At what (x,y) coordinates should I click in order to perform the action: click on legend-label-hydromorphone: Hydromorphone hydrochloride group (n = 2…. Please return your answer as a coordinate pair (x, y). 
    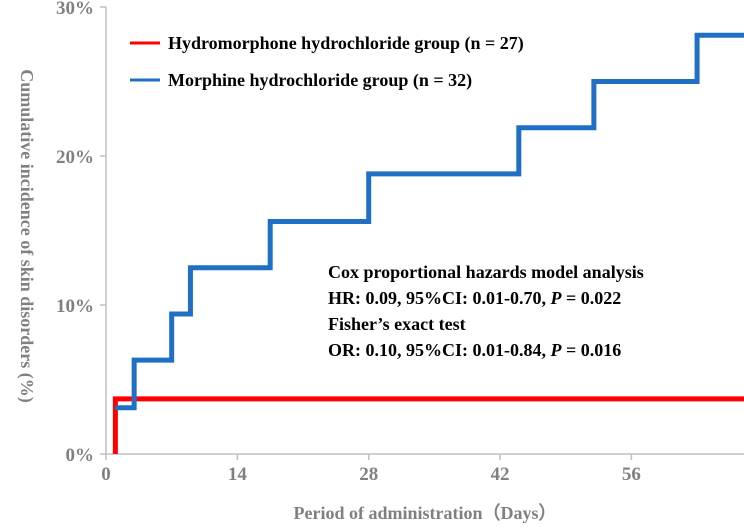
    Looking at the image, I should click on (346, 43).